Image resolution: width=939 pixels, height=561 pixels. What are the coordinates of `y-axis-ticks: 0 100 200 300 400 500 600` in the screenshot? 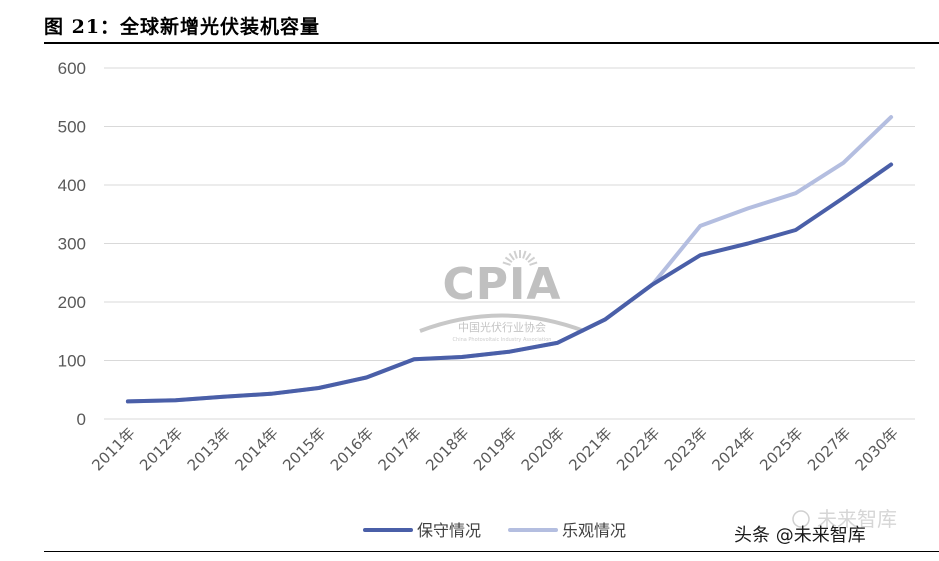 It's located at (72, 244).